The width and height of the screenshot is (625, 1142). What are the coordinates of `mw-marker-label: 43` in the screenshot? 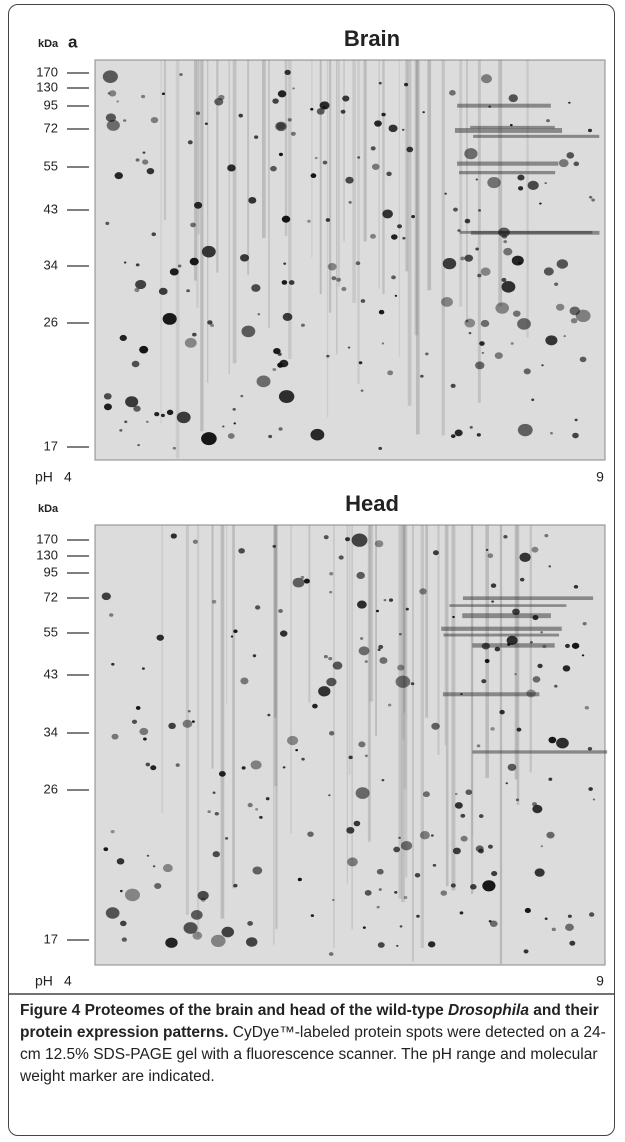 It's located at (51, 208).